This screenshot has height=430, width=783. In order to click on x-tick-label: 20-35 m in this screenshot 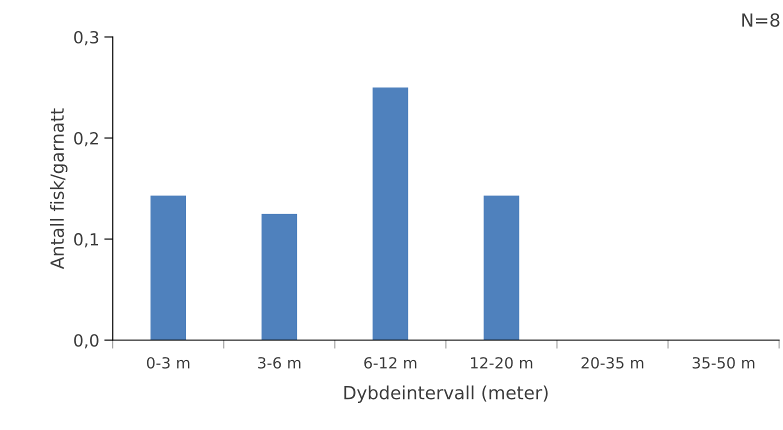, I will do `click(613, 363)`.